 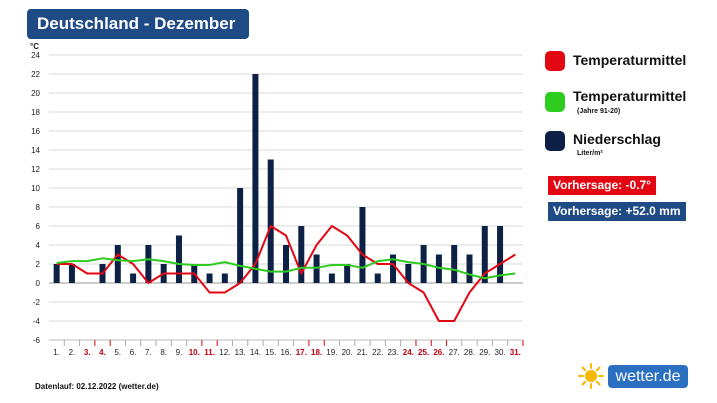 What do you see at coordinates (484, 352) in the screenshot?
I see `x-tick-label: 29.` at bounding box center [484, 352].